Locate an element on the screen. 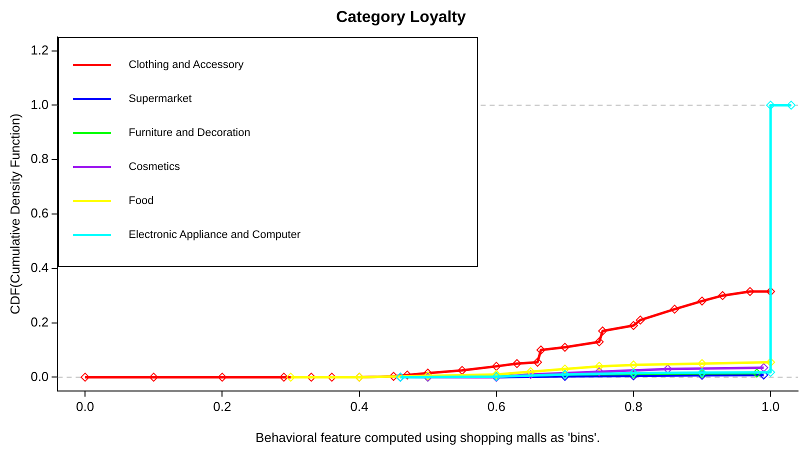 This screenshot has height=454, width=812. y-tick-label: 1.2 is located at coordinates (39, 50).